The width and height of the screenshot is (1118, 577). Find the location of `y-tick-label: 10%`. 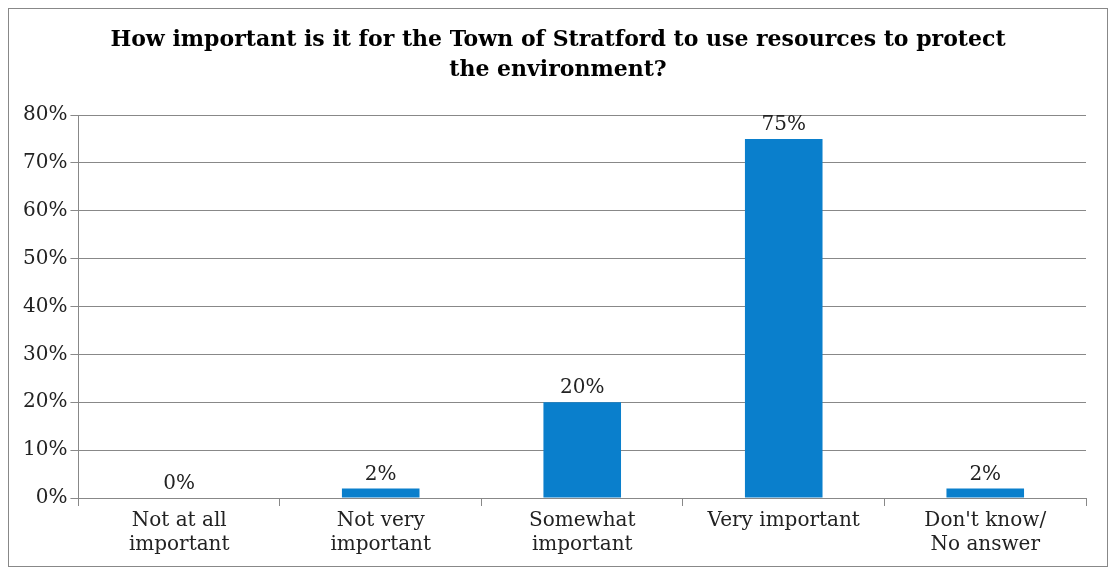

y-tick-label: 10% is located at coordinates (45, 448).